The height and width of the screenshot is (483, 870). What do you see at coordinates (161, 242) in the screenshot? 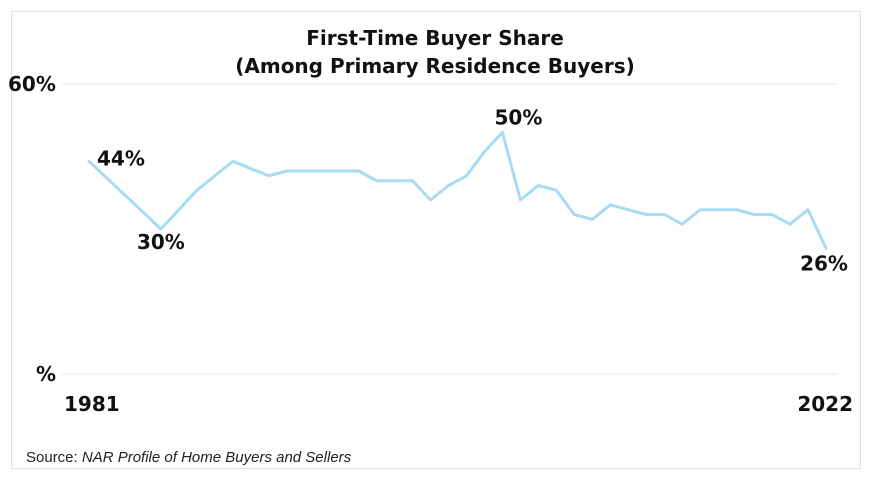
I see `data-label: 30%` at bounding box center [161, 242].